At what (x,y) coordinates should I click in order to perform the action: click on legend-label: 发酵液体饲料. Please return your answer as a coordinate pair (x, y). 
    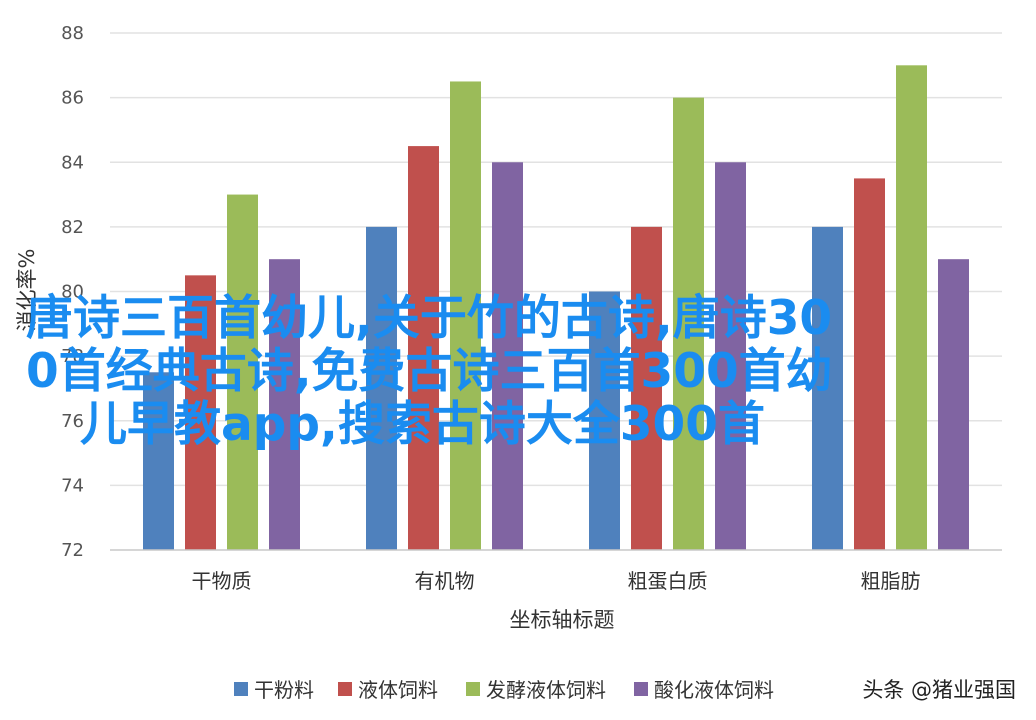
    Looking at the image, I should click on (546, 690).